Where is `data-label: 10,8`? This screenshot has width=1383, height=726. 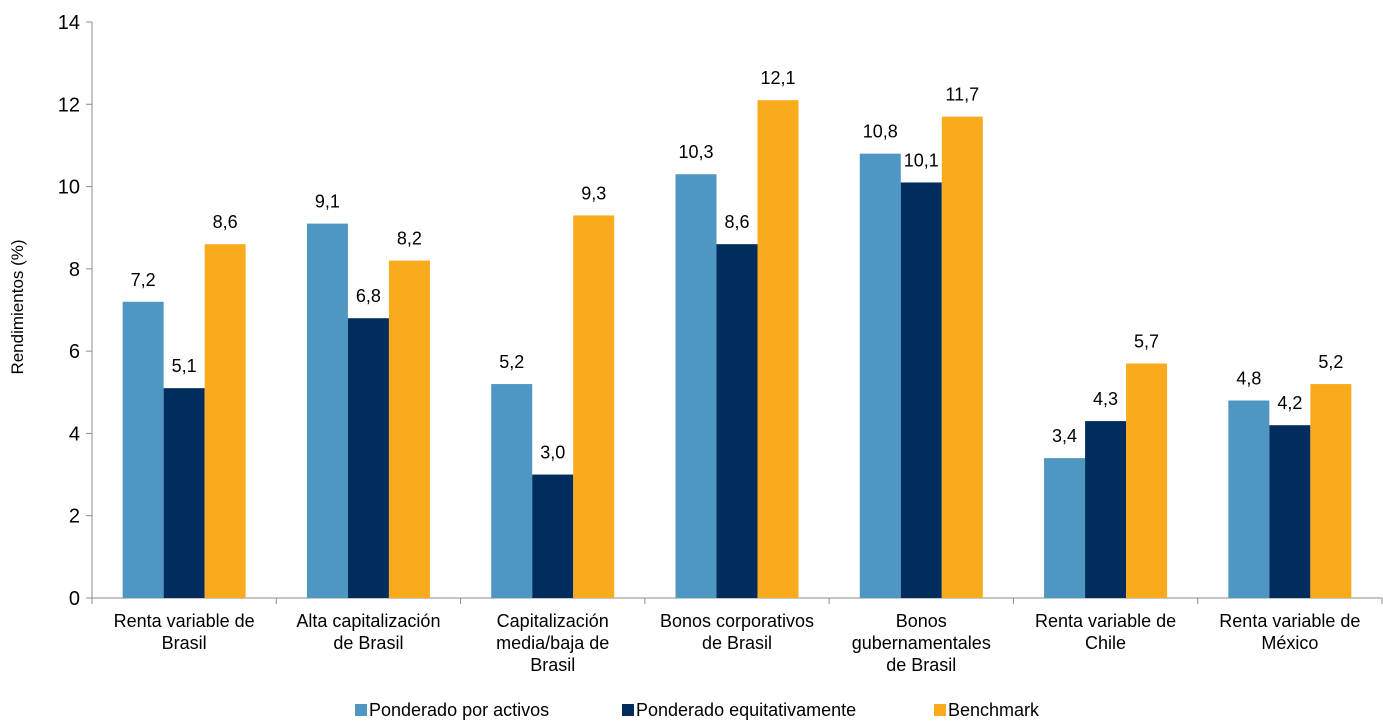
data-label: 10,8 is located at coordinates (880, 132).